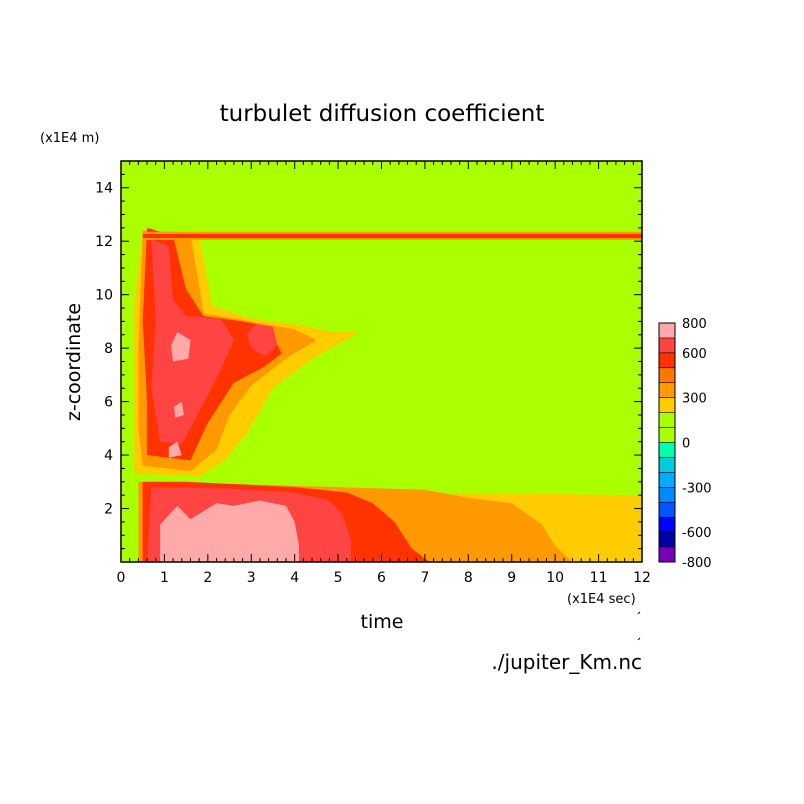  I want to click on colorbar-tick-label: 300, so click(694, 399).